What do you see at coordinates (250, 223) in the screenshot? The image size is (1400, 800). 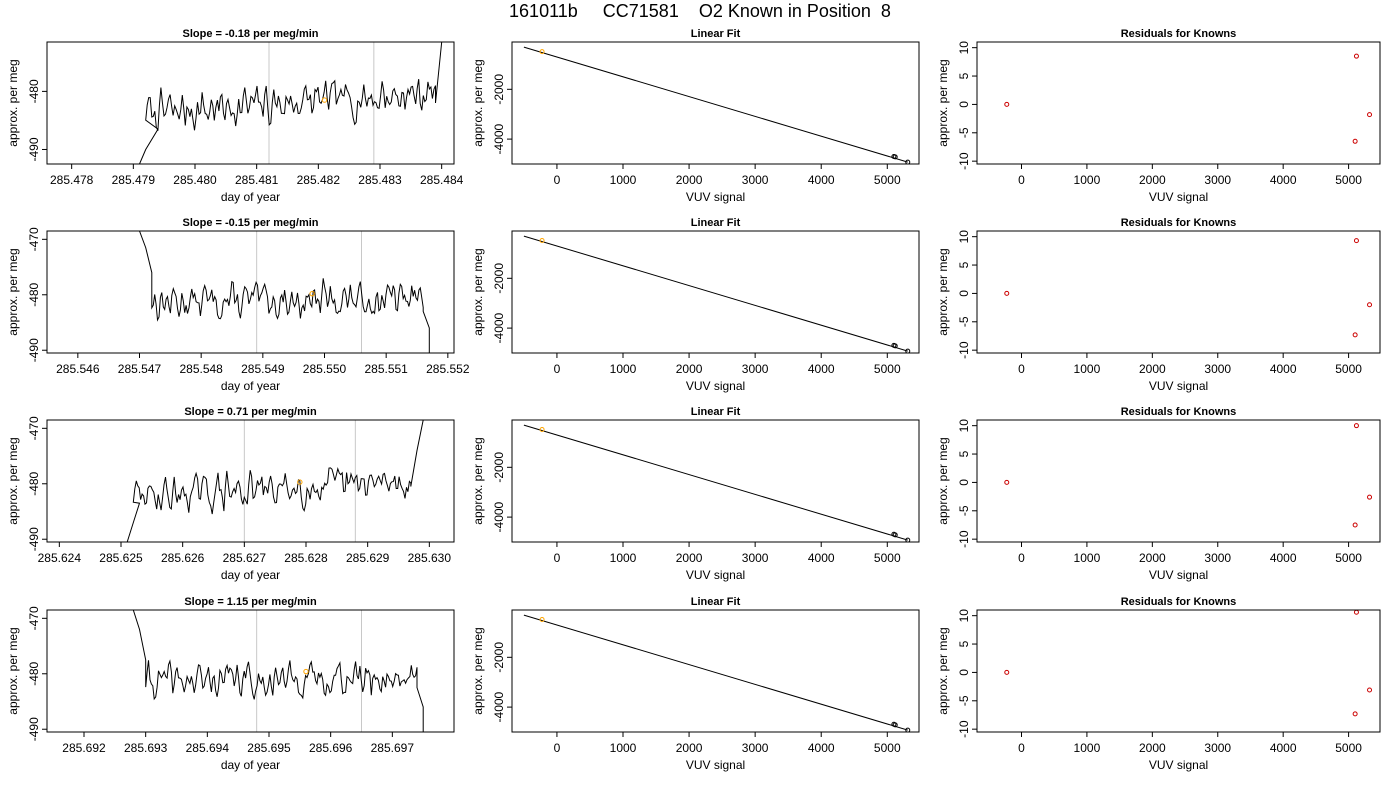 I see `panel-title: Slope = -0.15 per meg/min` at bounding box center [250, 223].